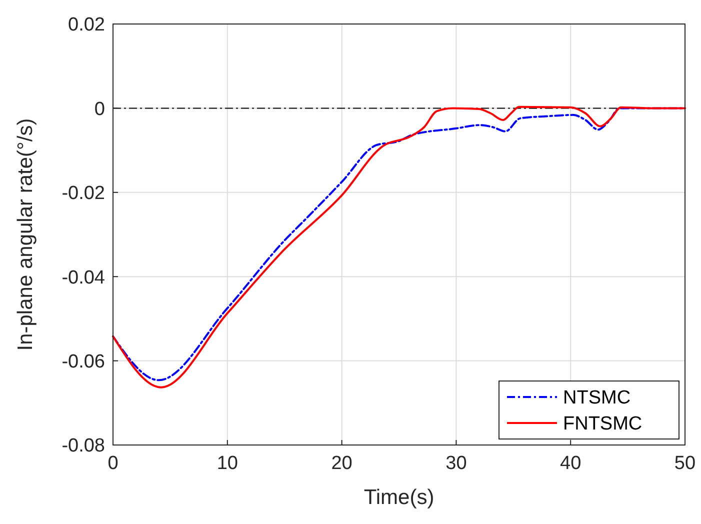 Image resolution: width=701 pixels, height=524 pixels. What do you see at coordinates (341, 463) in the screenshot?
I see `x-tick-label: 20` at bounding box center [341, 463].